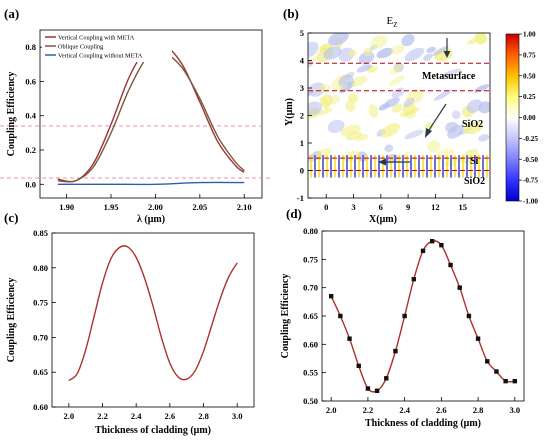  What do you see at coordinates (40, 233) in the screenshot?
I see `y-tick-label: 0.85` at bounding box center [40, 233].